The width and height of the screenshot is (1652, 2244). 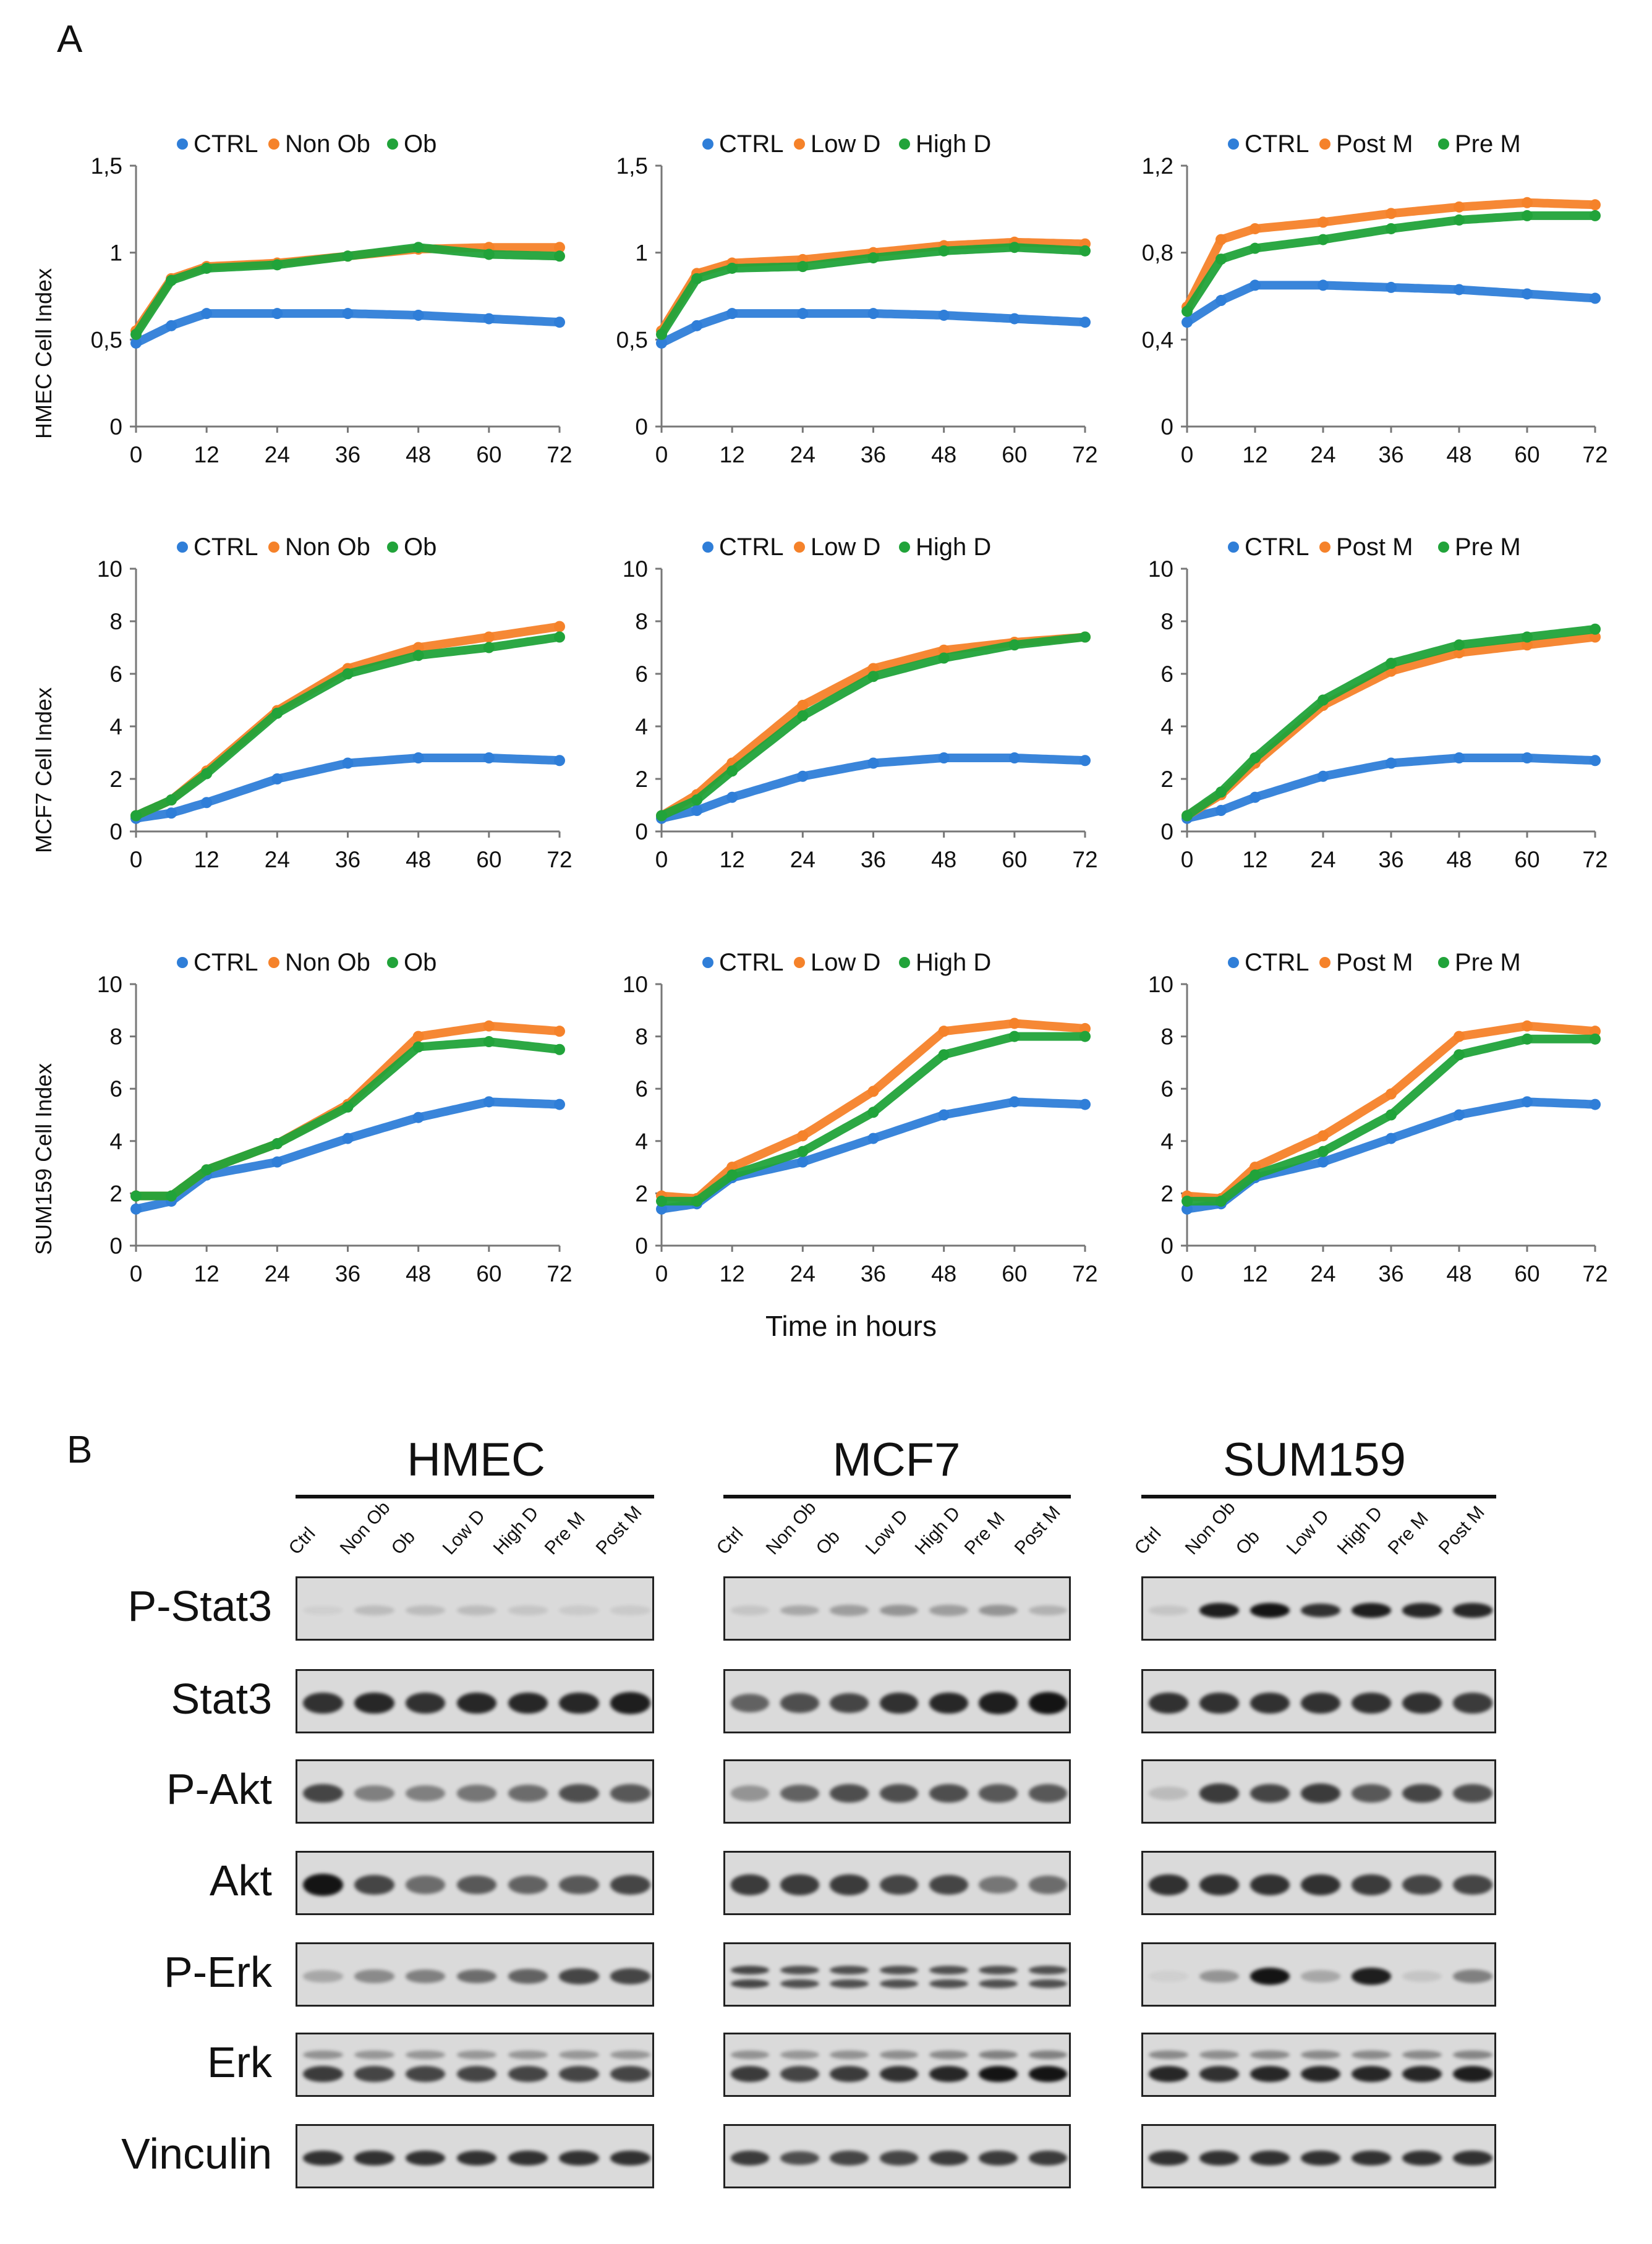 What do you see at coordinates (641, 726) in the screenshot?
I see `y-tick-label-mcf7-2: 4` at bounding box center [641, 726].